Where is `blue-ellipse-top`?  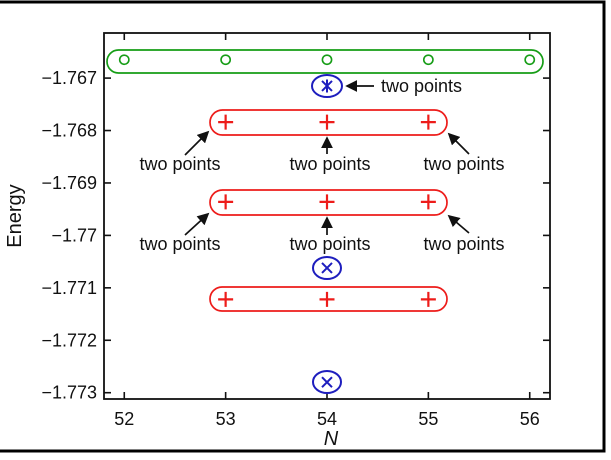
blue-ellipse-top is located at coordinates (327, 86).